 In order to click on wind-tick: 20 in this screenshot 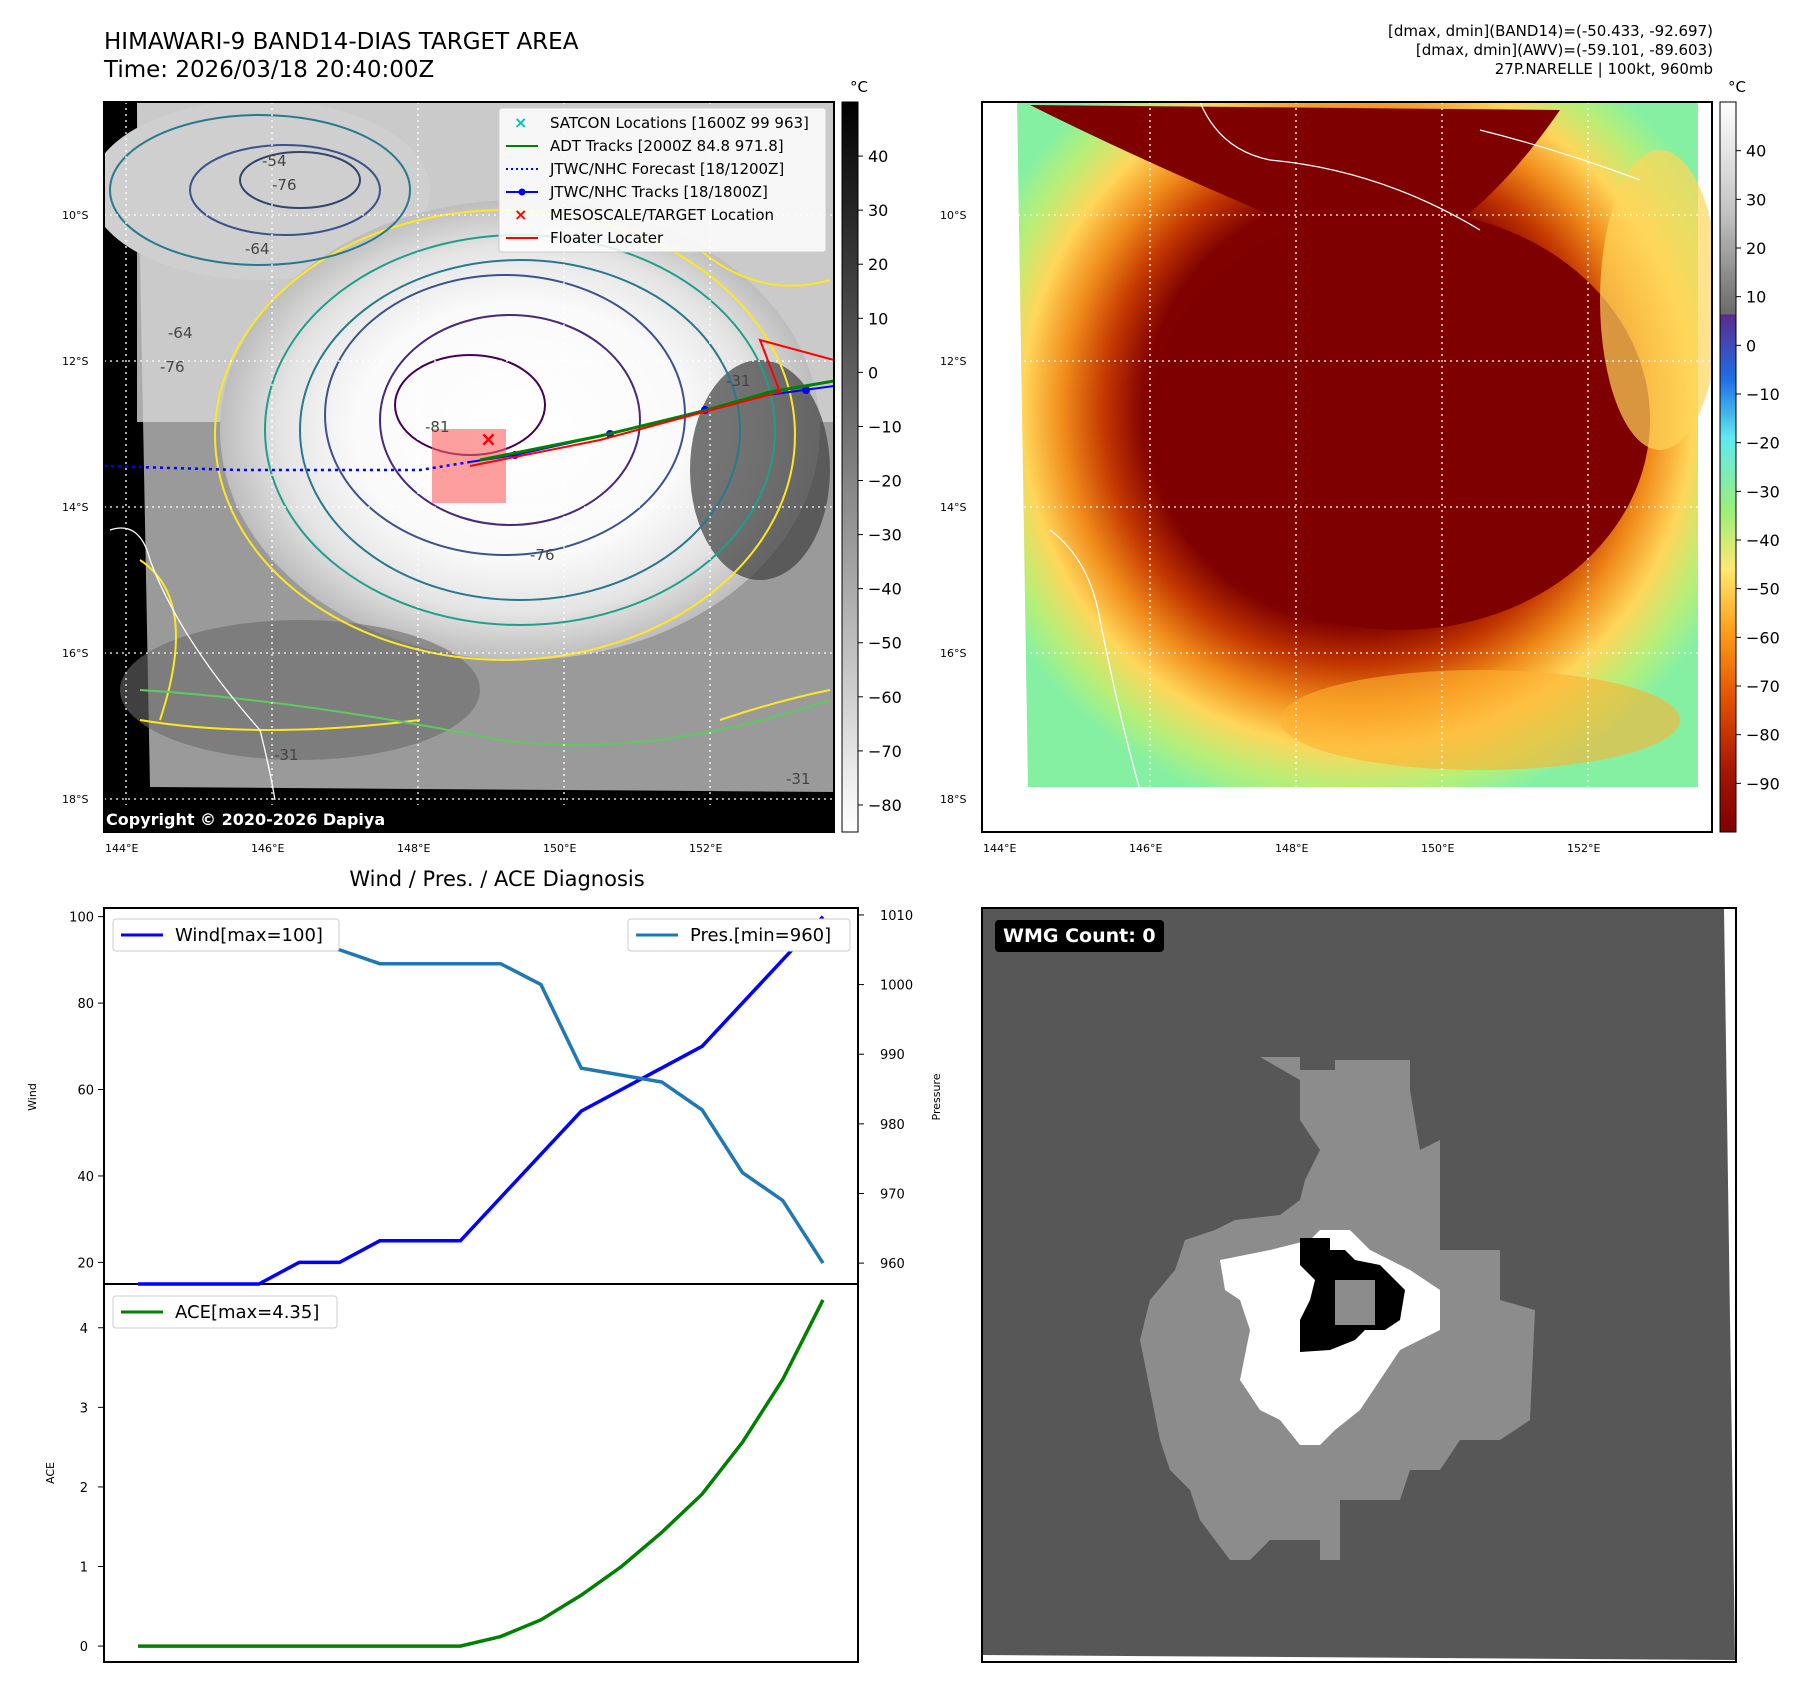, I will do `click(85, 1263)`.